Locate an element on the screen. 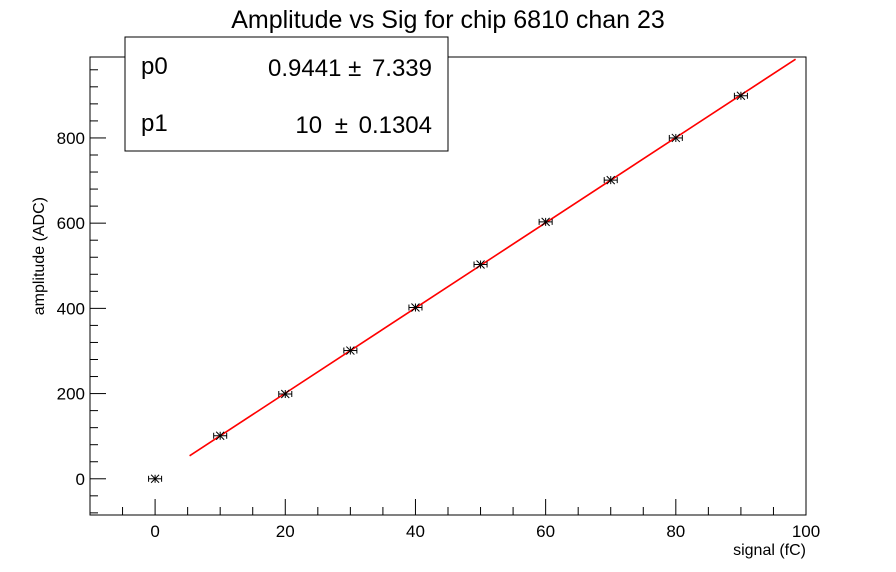 The height and width of the screenshot is (572, 896). chart-title: Amplitude vs Sig for chip 6810 chan 23 is located at coordinates (448, 20).